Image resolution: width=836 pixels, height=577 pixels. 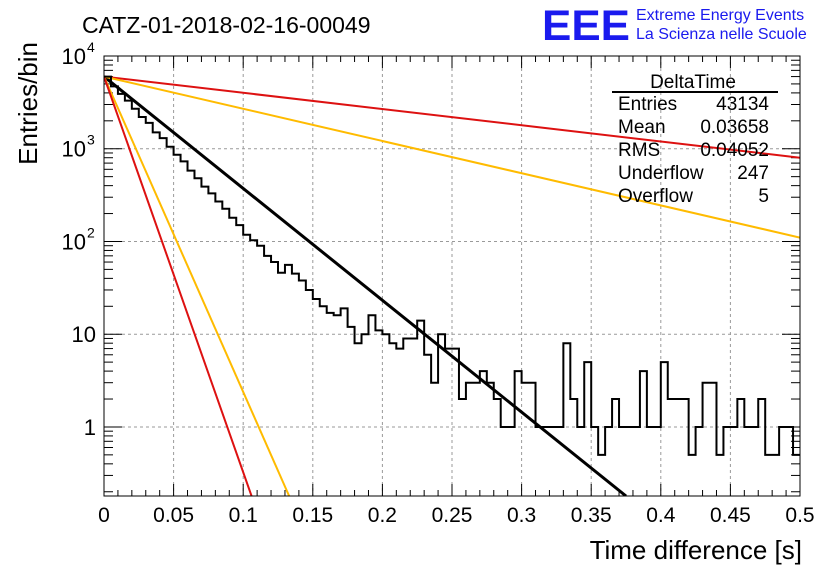 What do you see at coordinates (591, 515) in the screenshot?
I see `x-tick-label: 0.35` at bounding box center [591, 515].